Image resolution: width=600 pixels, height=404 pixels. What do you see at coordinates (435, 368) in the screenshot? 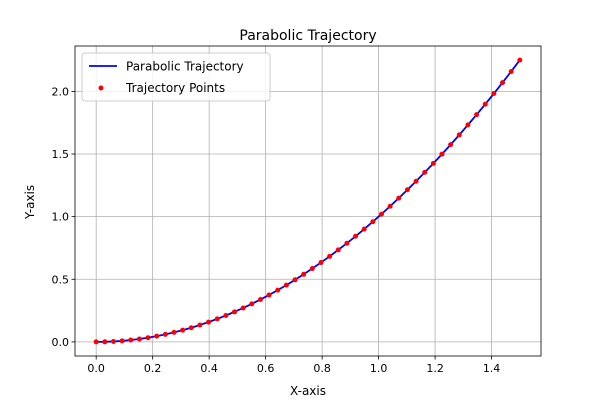
I see `x-tick-label-6: 1.2` at bounding box center [435, 368].